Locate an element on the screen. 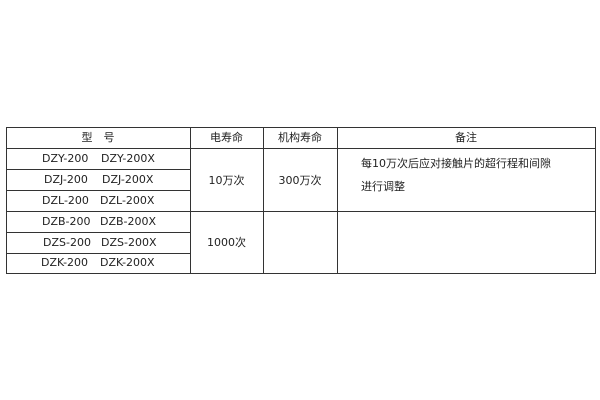 This screenshot has height=400, width=600. model-cell: DZY-200X is located at coordinates (128, 158).